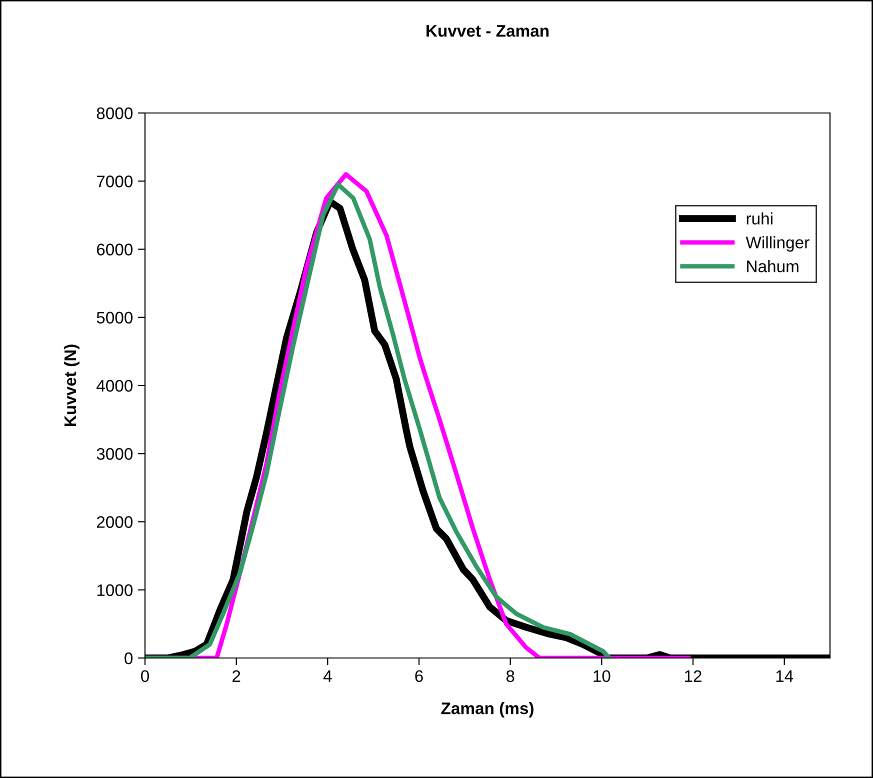 The height and width of the screenshot is (778, 873). What do you see at coordinates (114, 250) in the screenshot?
I see `y-tick-label: 6000` at bounding box center [114, 250].